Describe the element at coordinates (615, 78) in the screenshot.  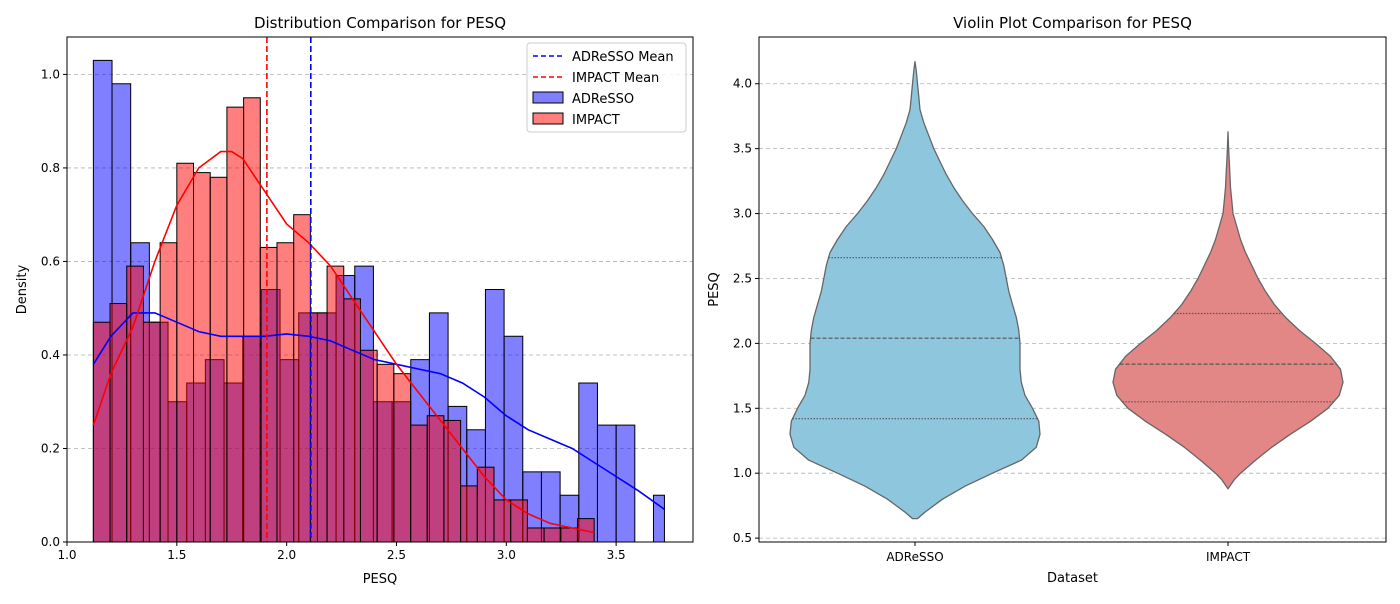
I see `legend-impact-mean-label: IMPACT Mean` at that location.